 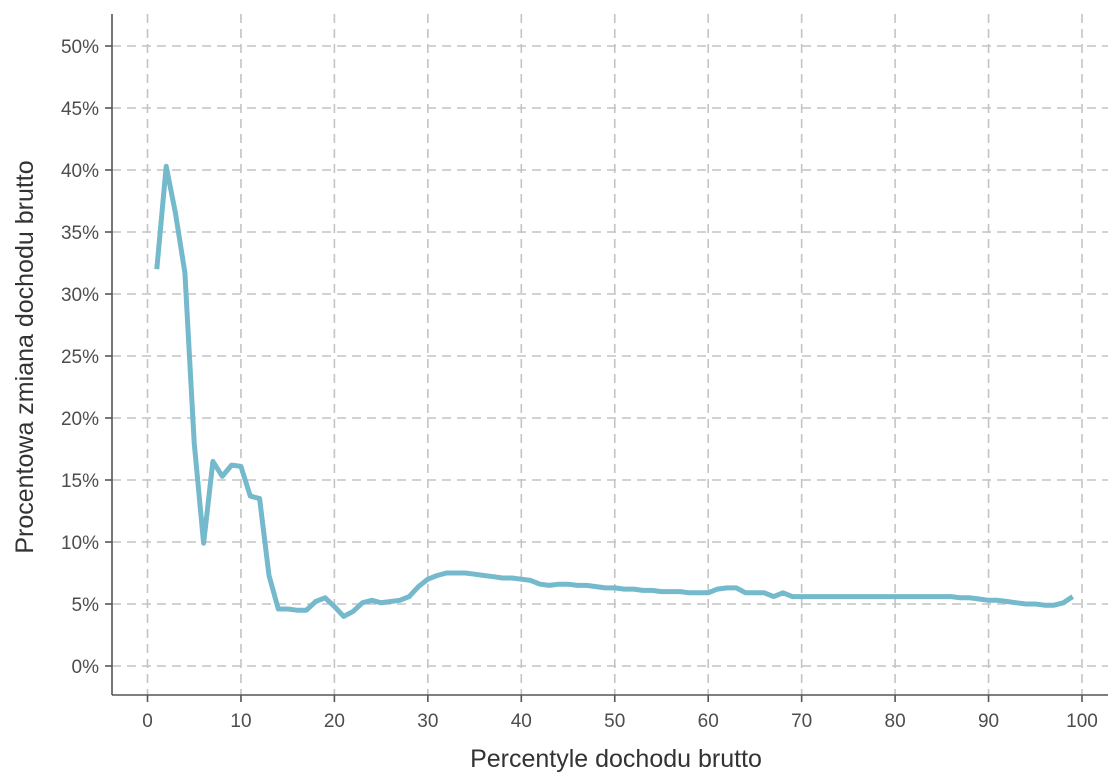 What do you see at coordinates (80, 233) in the screenshot?
I see `y-tick-label: 35%` at bounding box center [80, 233].